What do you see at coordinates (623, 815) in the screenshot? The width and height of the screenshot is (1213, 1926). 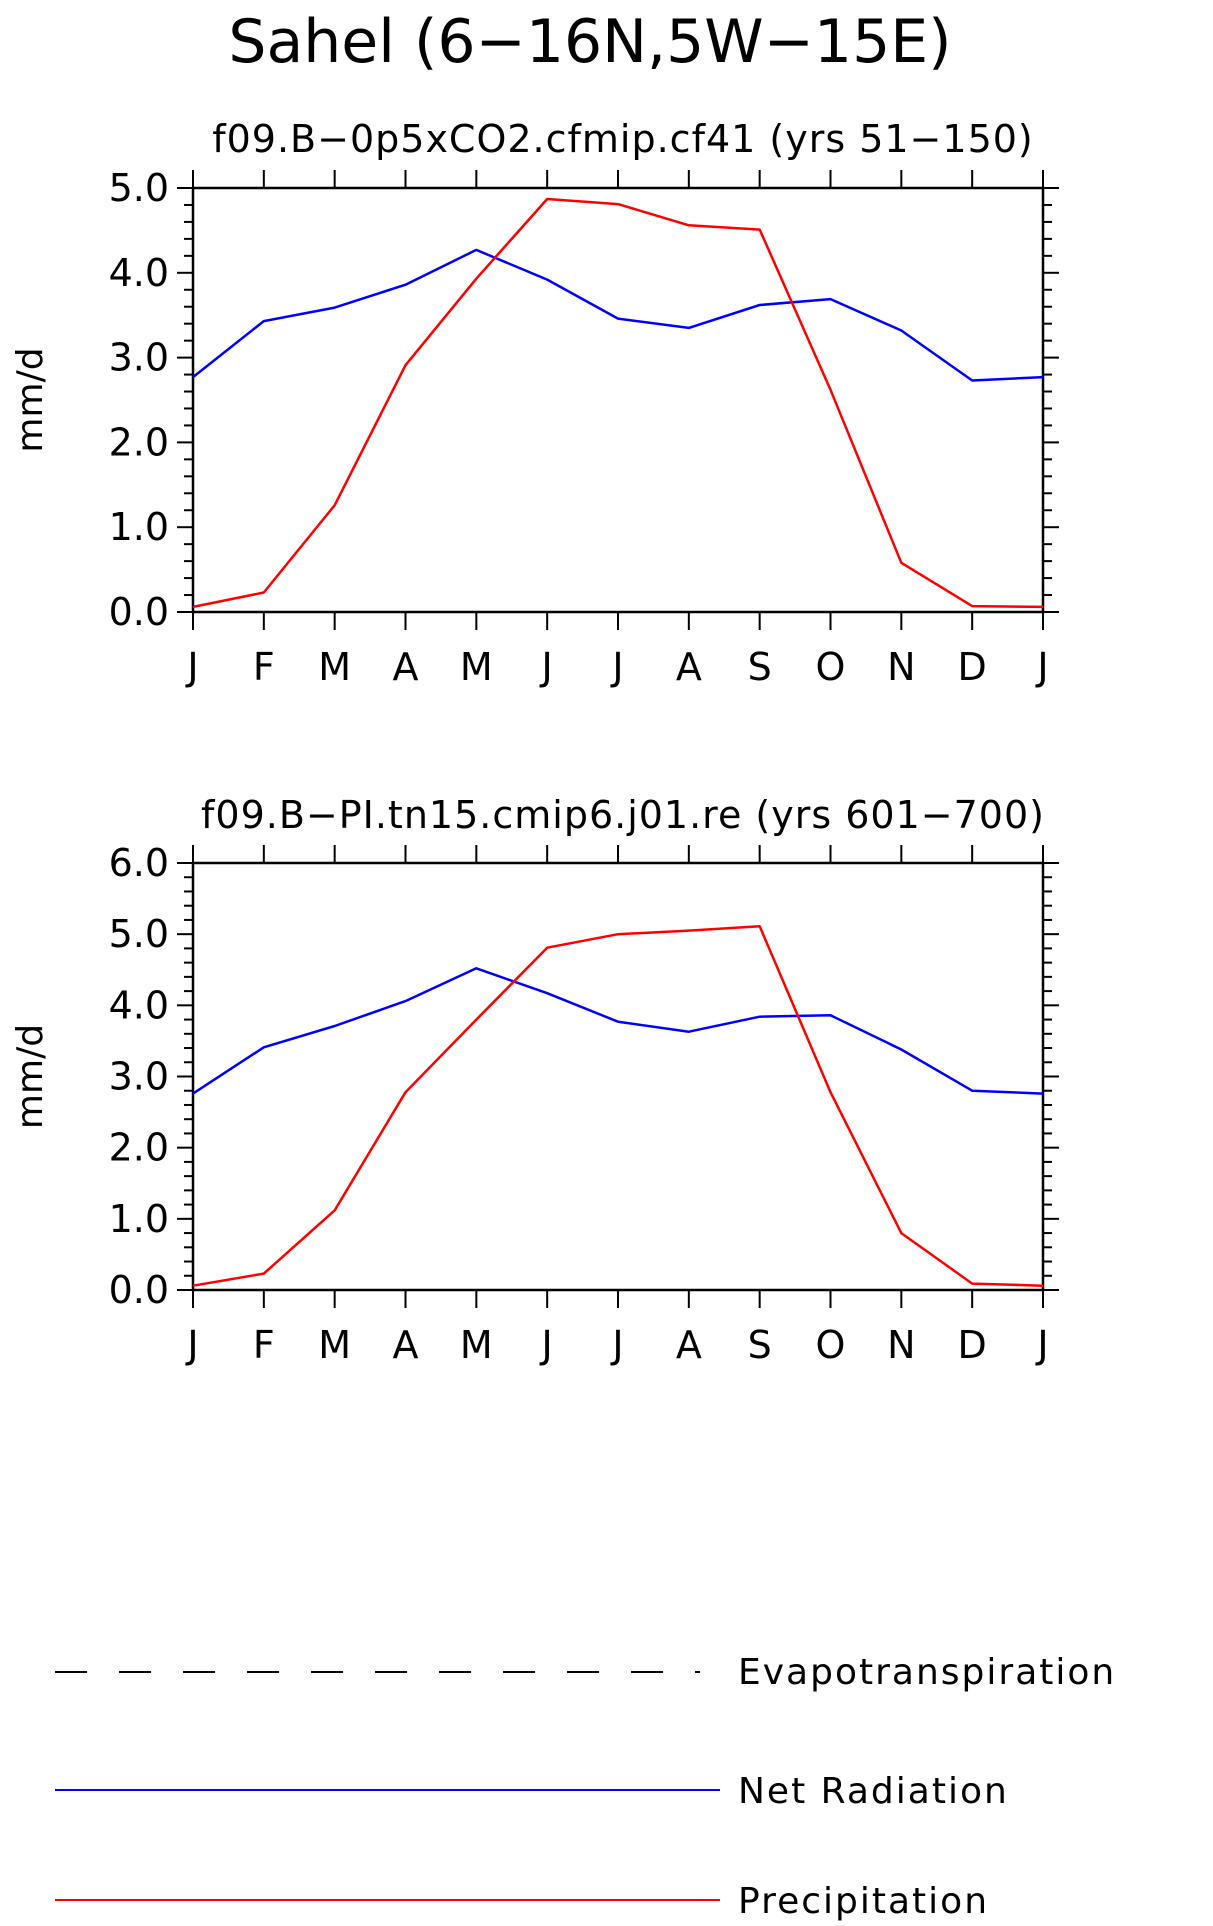 I see `chart-title: f09.B−PI.tn15.cmip6.j01.re (yrs 601−700)` at bounding box center [623, 815].